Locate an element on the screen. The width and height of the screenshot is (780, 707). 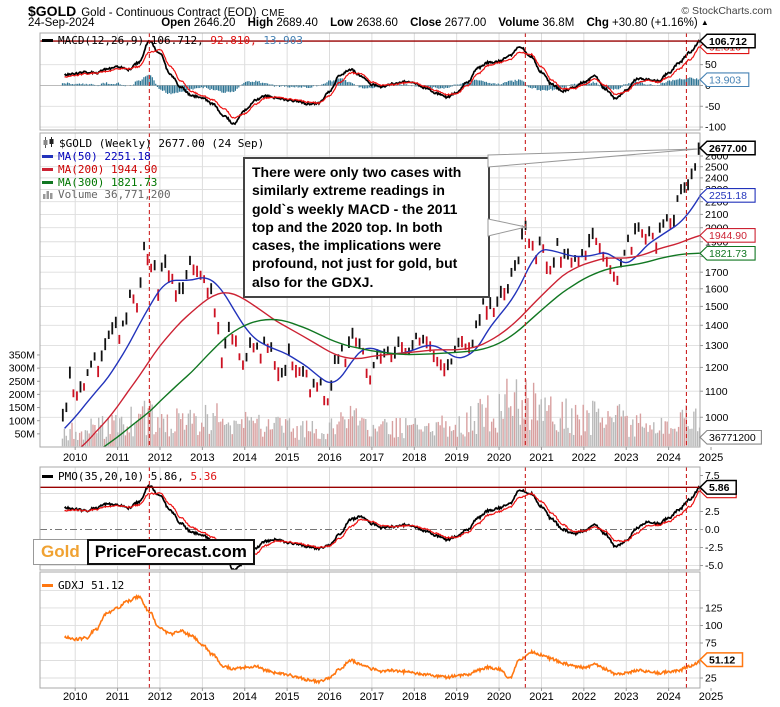
svg-text: 1500 is located at coordinates (717, 307).